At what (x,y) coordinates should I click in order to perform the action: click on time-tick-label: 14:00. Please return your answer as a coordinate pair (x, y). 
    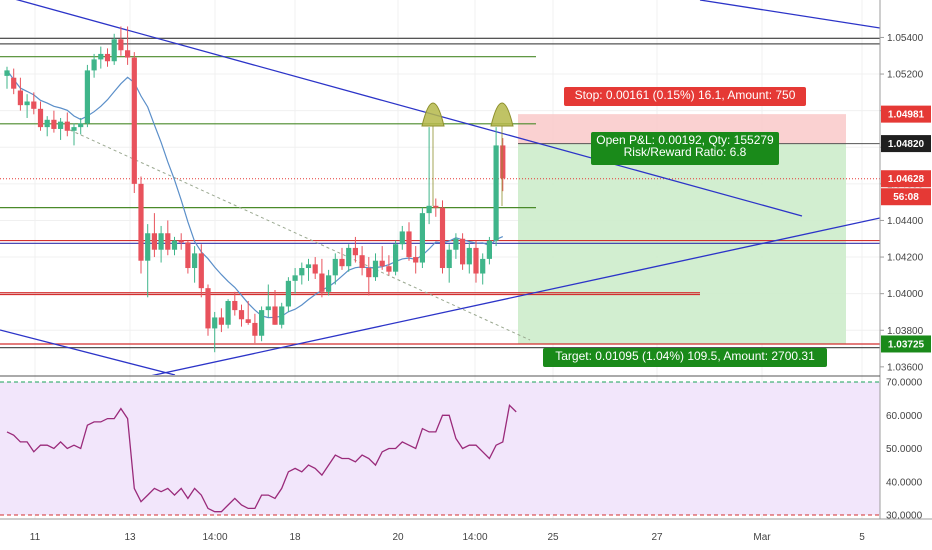
    Looking at the image, I should click on (214, 537).